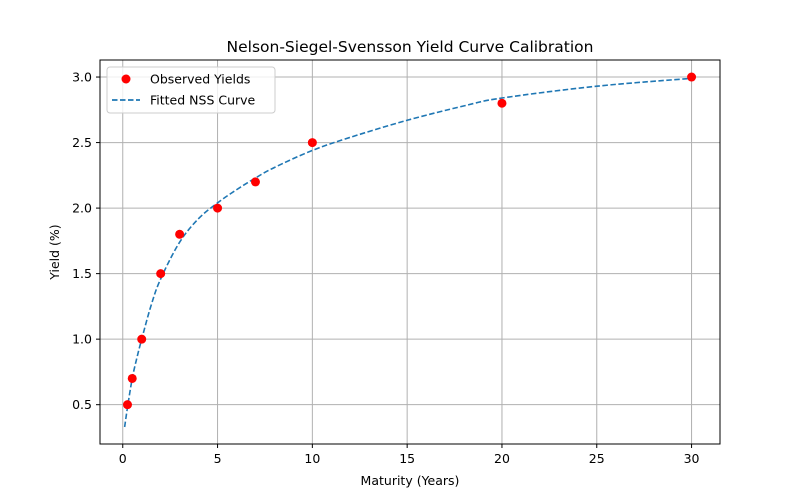 Image resolution: width=800 pixels, height=500 pixels. Describe the element at coordinates (82, 142) in the screenshot. I see `y-tick-label: 2.5` at that location.